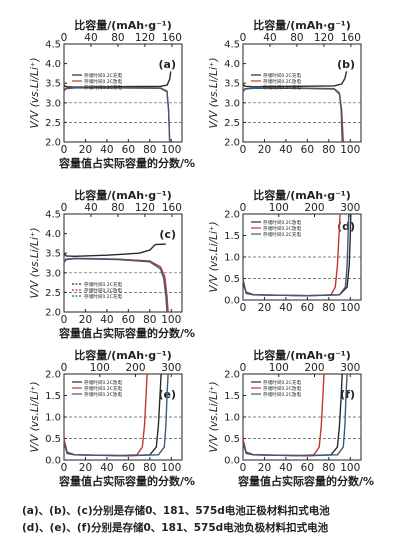  What do you see at coordinates (176, 511) in the screenshot?
I see `caption-line-1: (a)、(b)、(c)分别是存储0、181、575d电池正极材料扣式电池` at bounding box center [176, 511].